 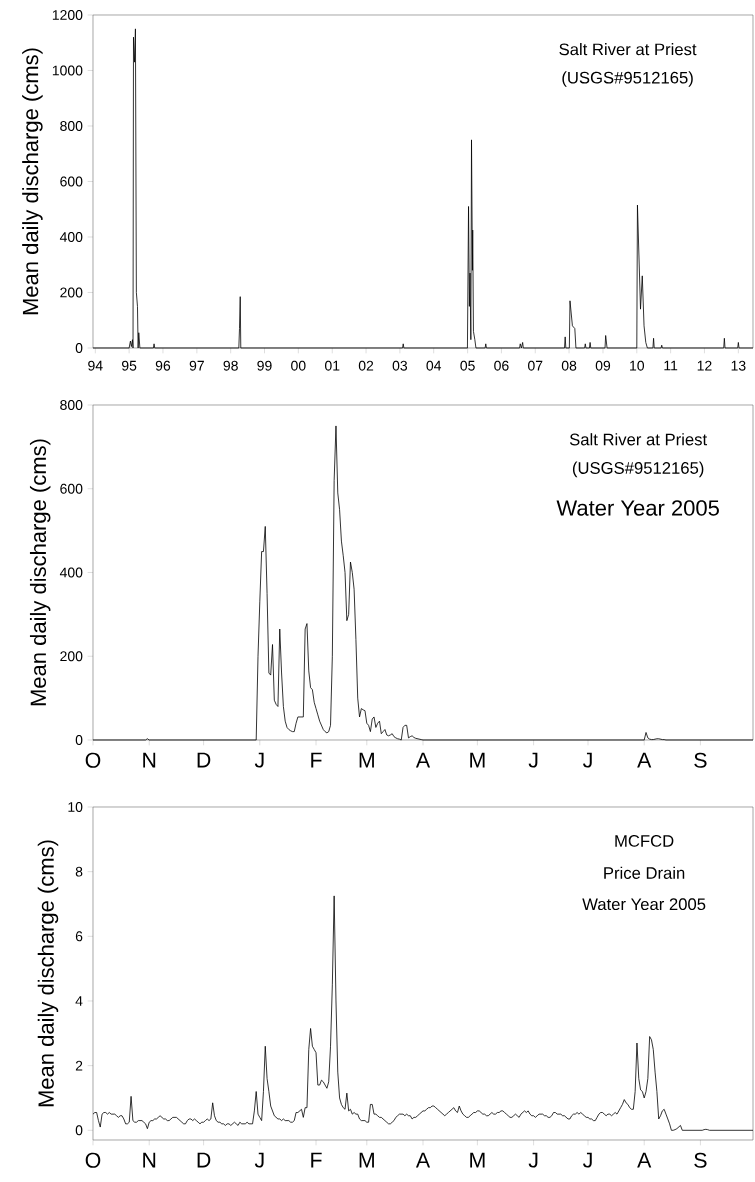 What do you see at coordinates (298, 365) in the screenshot?
I see `x-tick-label: 00` at bounding box center [298, 365].